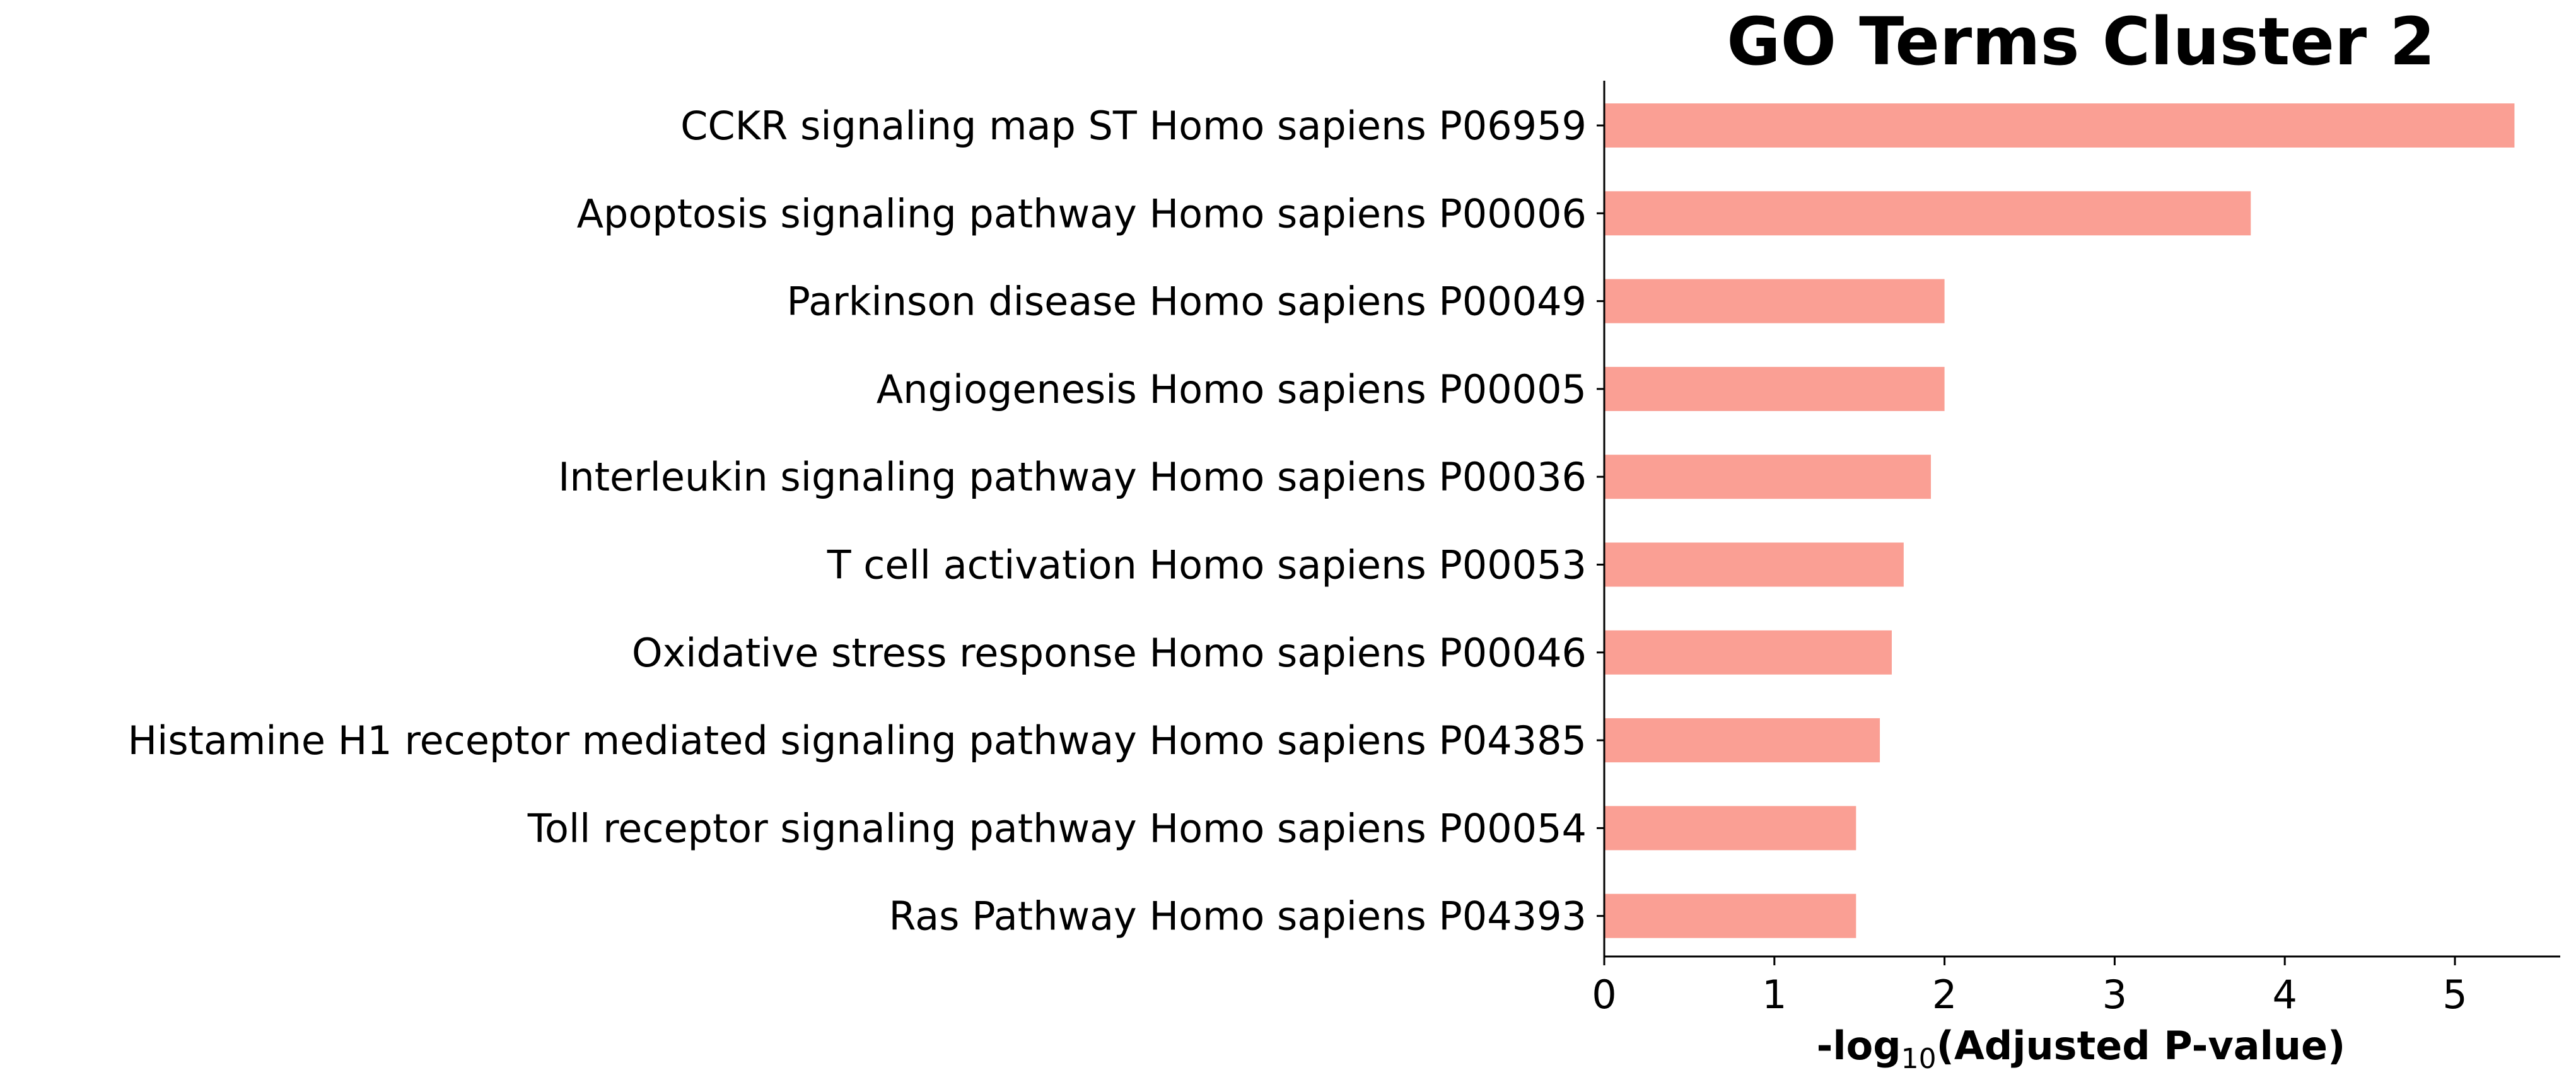 This screenshot has width=2576, height=1087. I want to click on category-label-6: T cell activation Homo sapiens P00053, so click(1207, 565).